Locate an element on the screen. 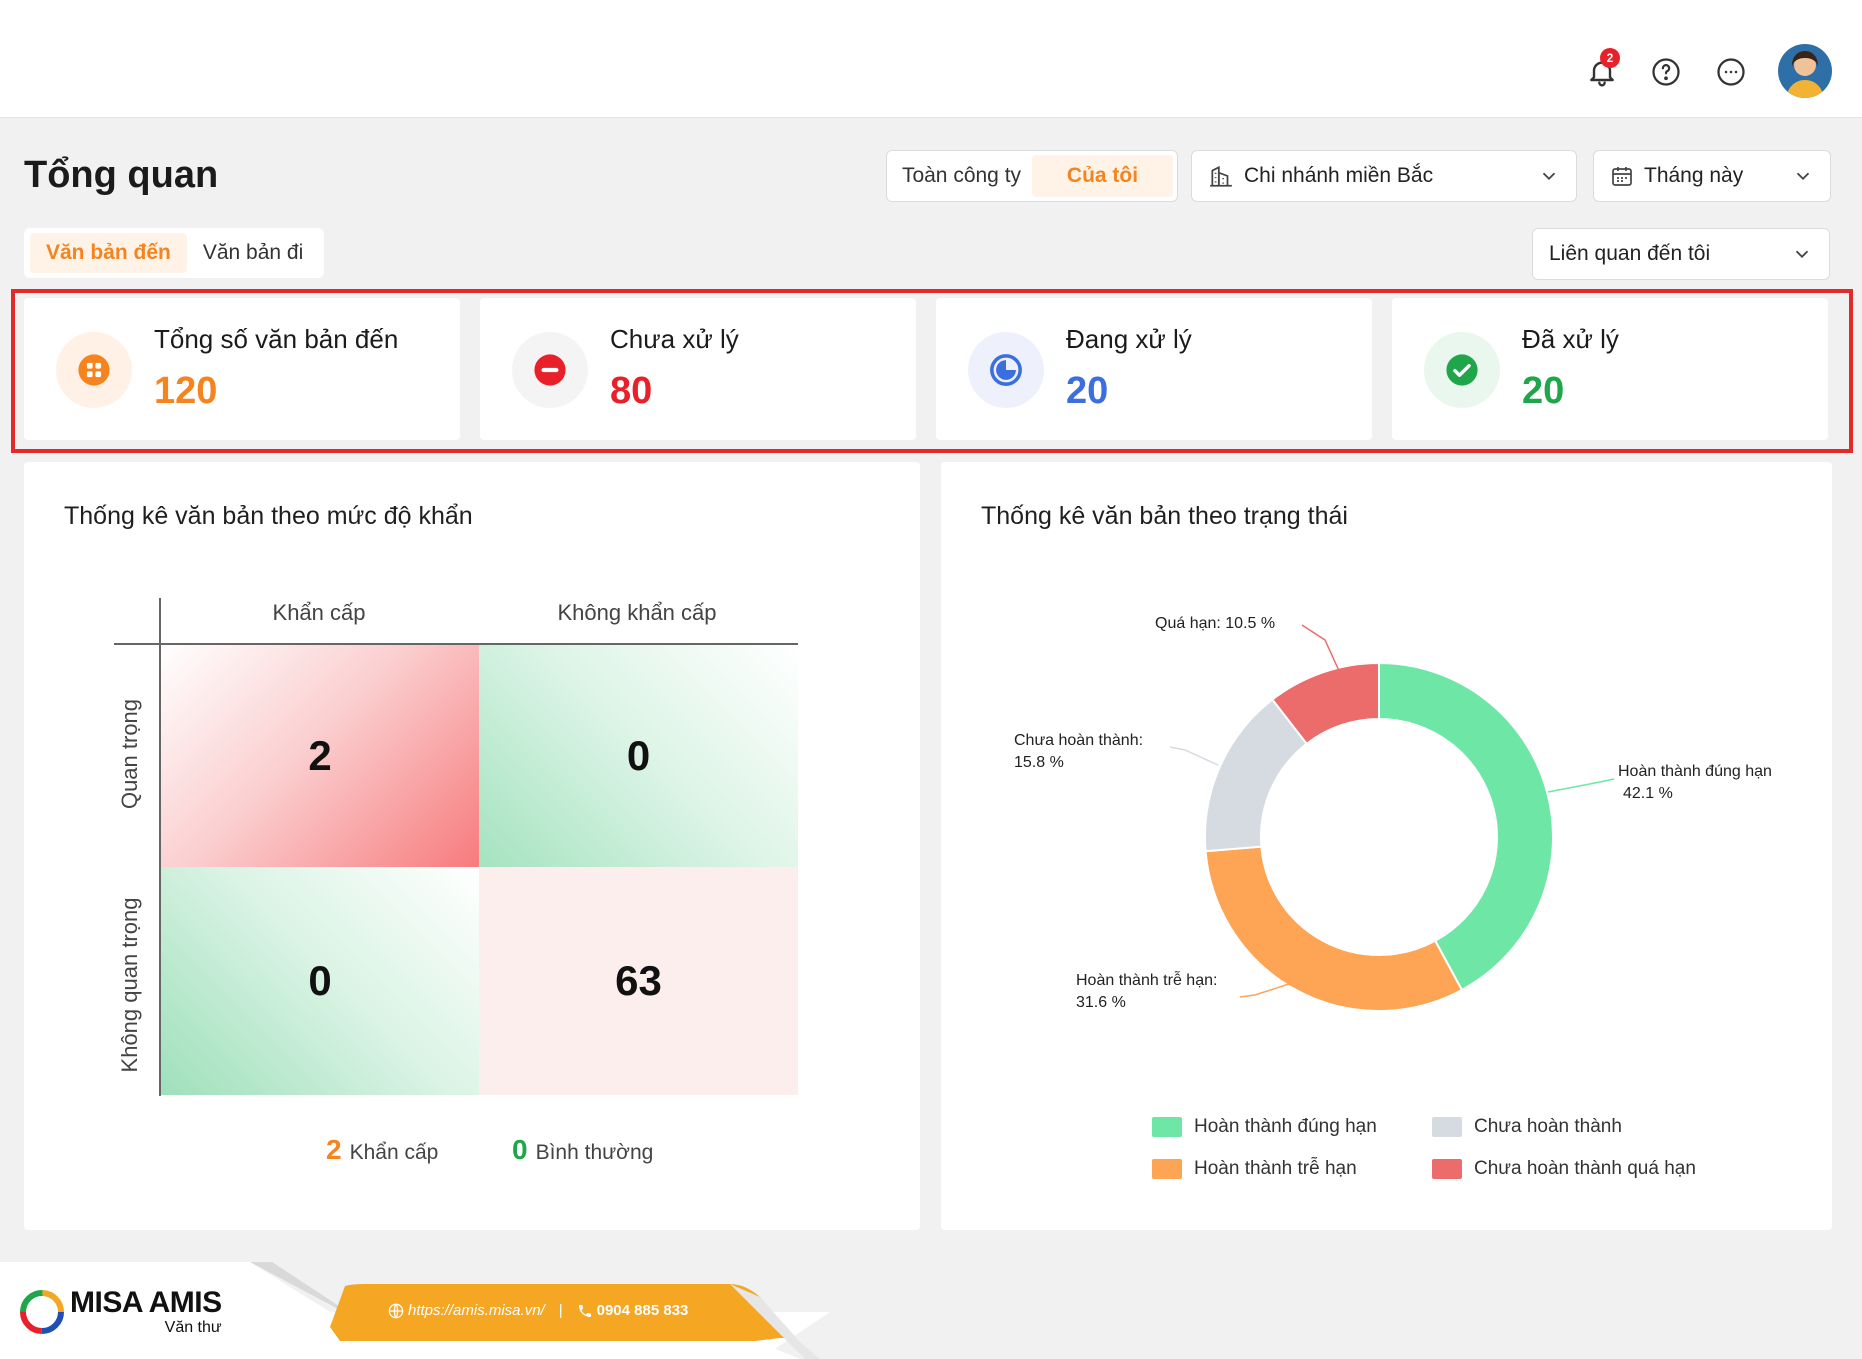 The height and width of the screenshot is (1359, 1862). footer-url: https://amis.misa.vn/ is located at coordinates (476, 1310).